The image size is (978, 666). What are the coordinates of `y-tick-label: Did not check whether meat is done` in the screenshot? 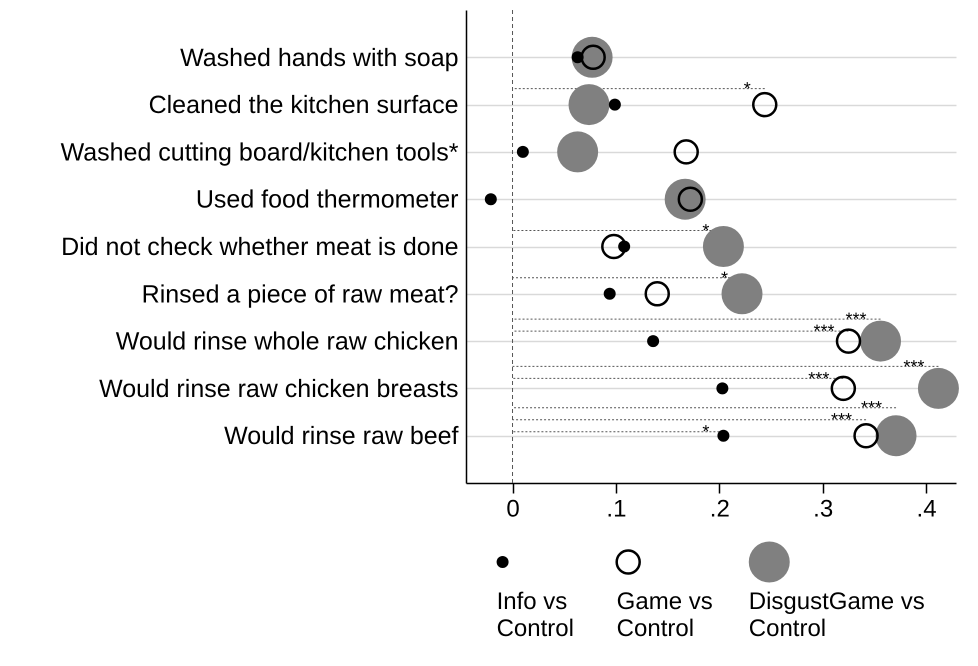 It's located at (259, 247).